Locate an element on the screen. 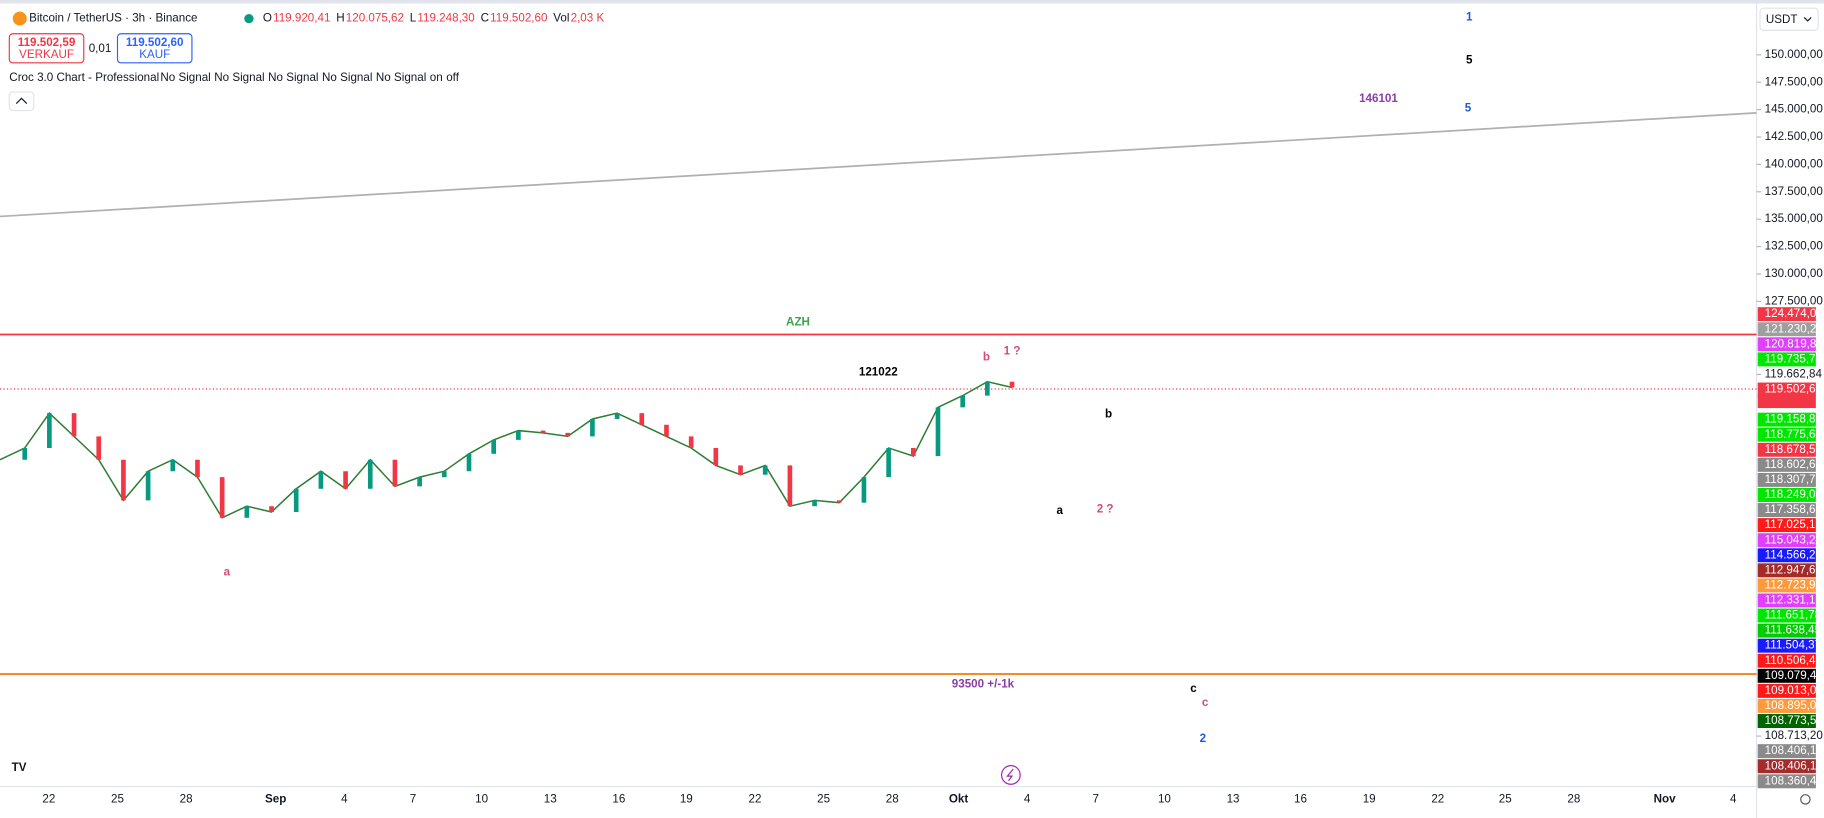 This screenshot has width=1824, height=818. currency-select is located at coordinates (1789, 19).